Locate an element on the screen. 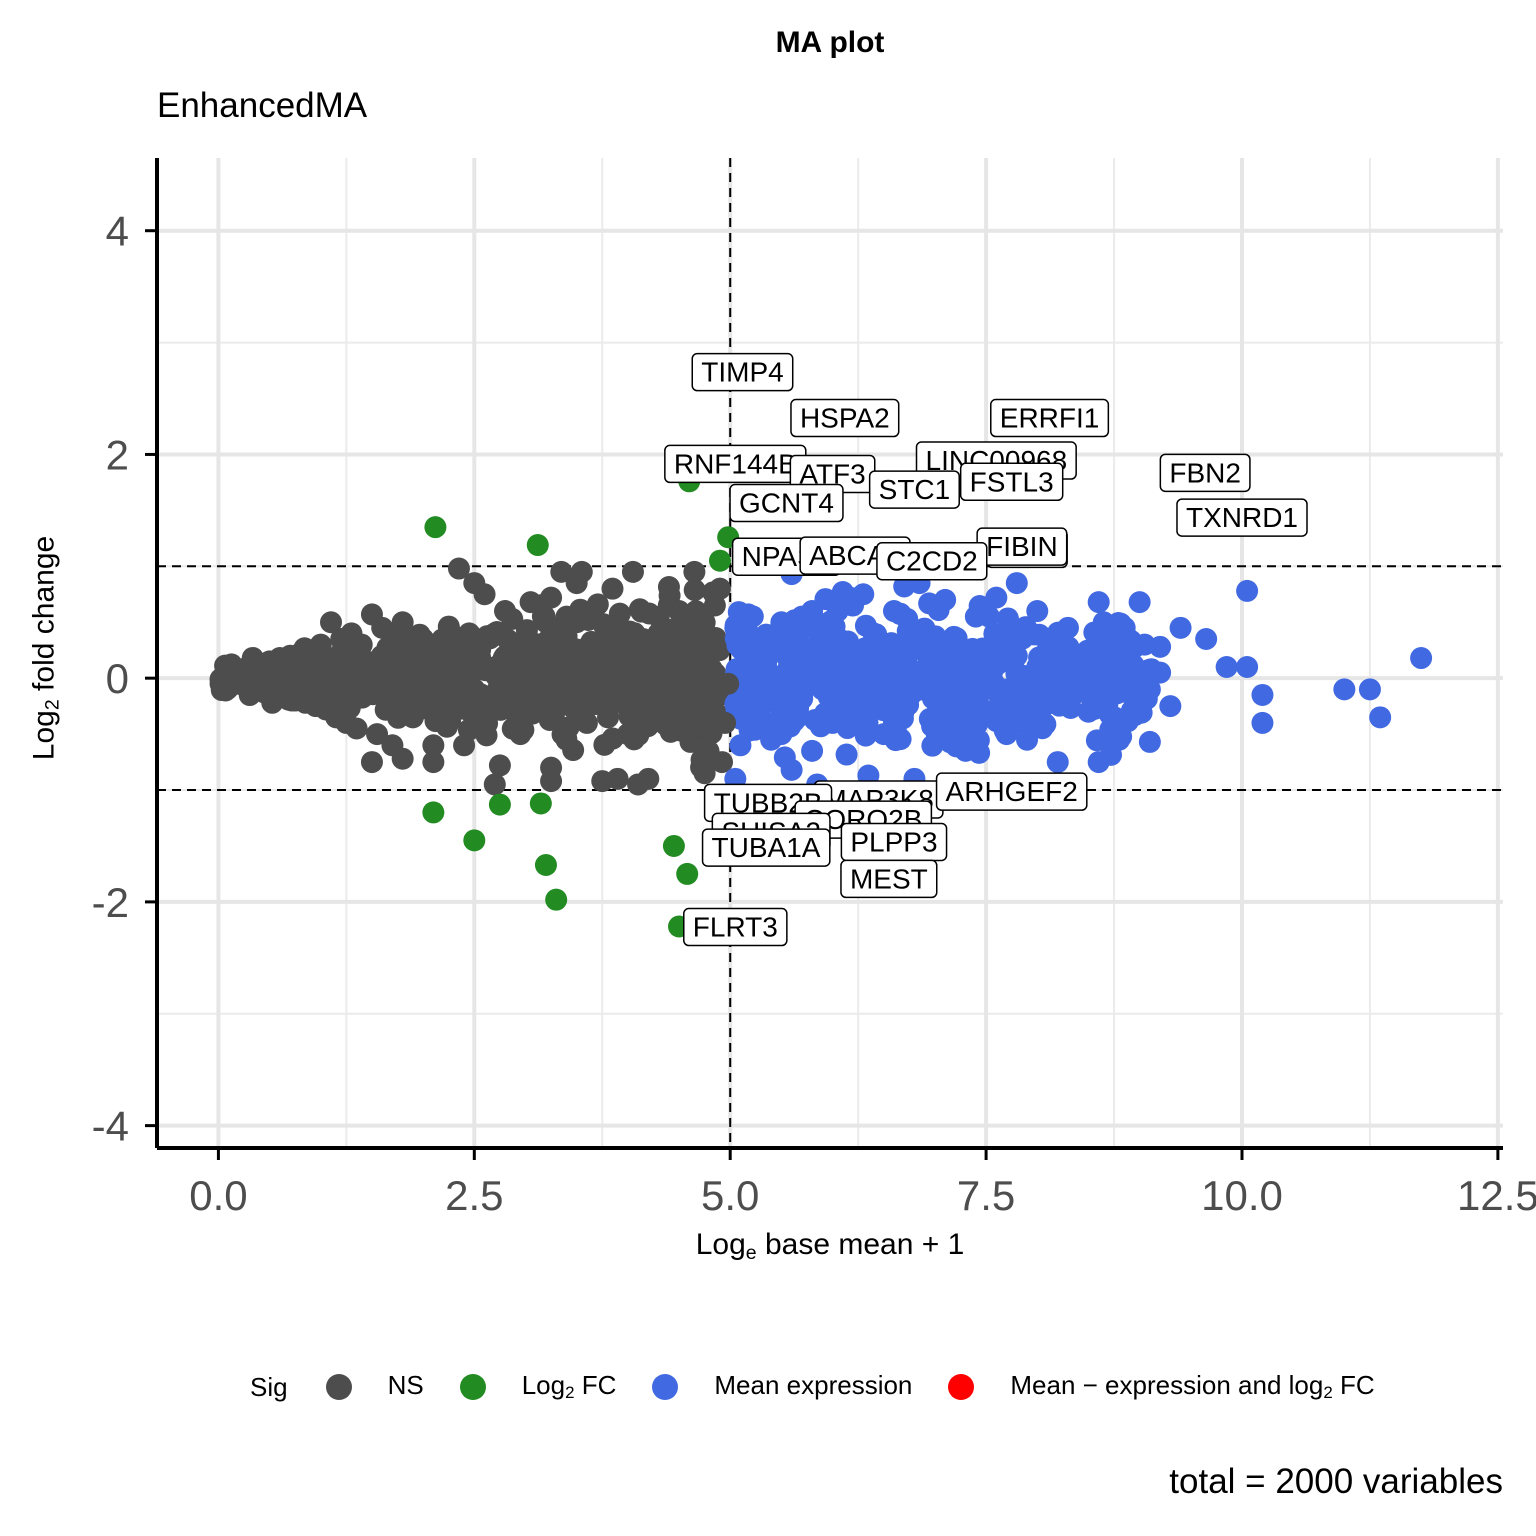  legend-label-ns: NS is located at coordinates (405, 1385).